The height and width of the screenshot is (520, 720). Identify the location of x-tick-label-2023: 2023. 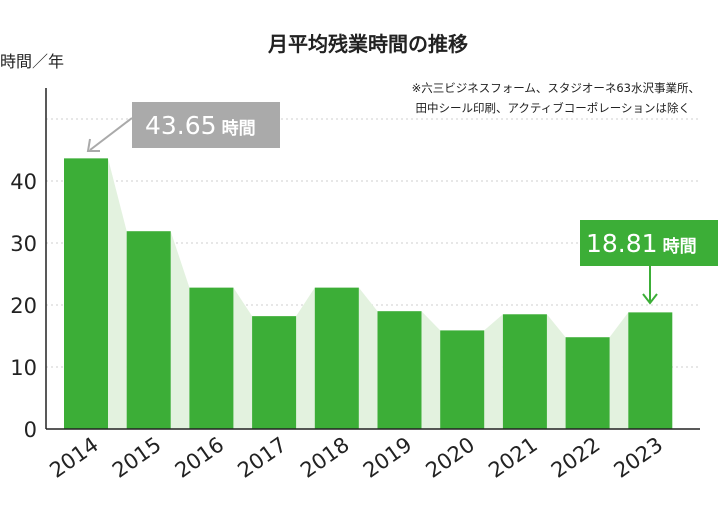
(639, 457).